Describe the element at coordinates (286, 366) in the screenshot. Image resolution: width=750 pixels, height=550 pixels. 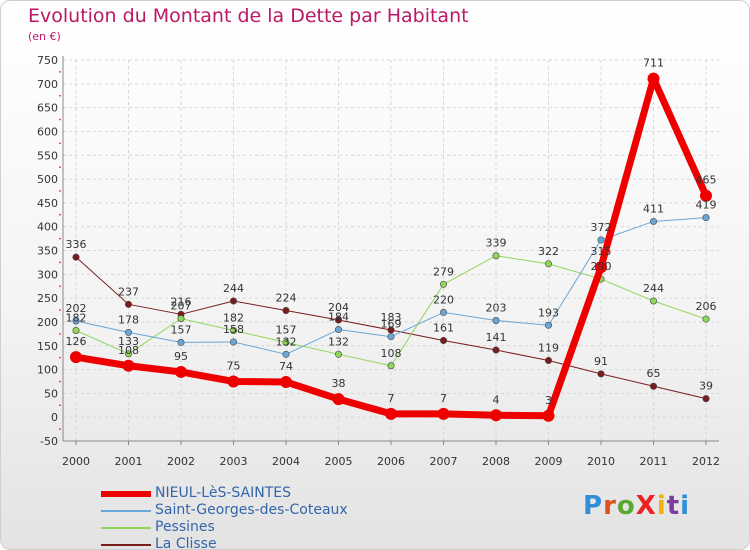
I see `data-label-nieul-l-s-saintes: 74` at that location.